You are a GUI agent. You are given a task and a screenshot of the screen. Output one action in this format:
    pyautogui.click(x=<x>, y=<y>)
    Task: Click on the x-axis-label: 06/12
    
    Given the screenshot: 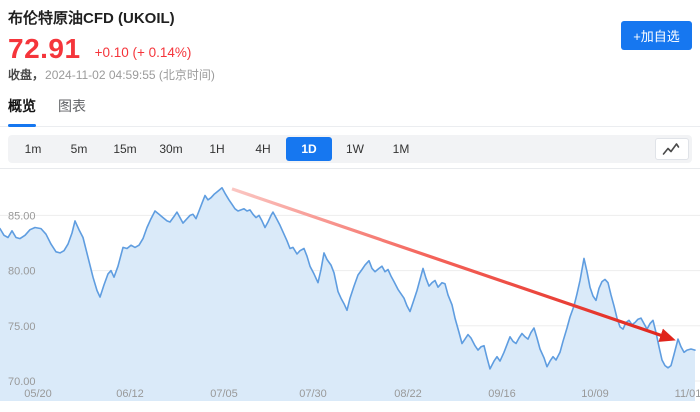 What is the action you would take?
    pyautogui.click(x=130, y=394)
    